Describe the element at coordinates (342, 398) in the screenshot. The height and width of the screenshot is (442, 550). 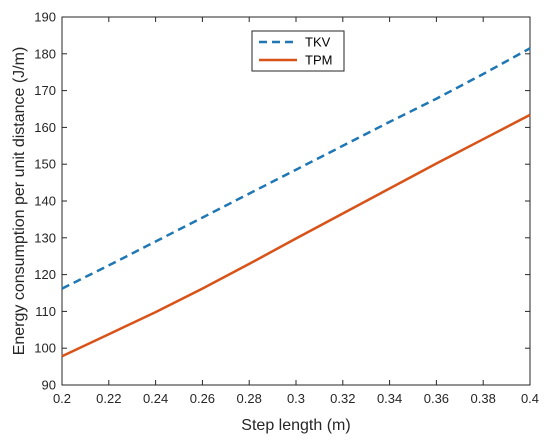
I see `x-tick-label: 0.32` at that location.